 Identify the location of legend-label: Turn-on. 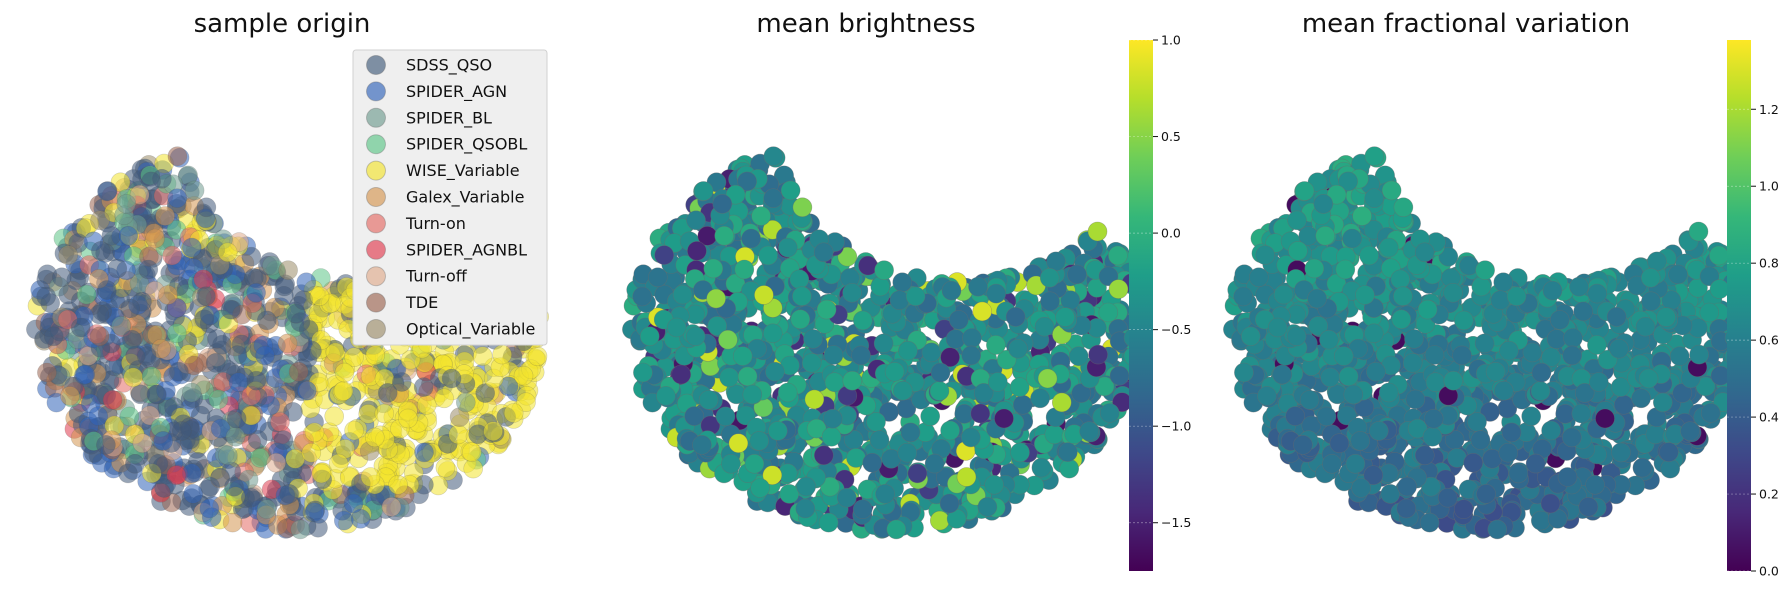
(435, 223).